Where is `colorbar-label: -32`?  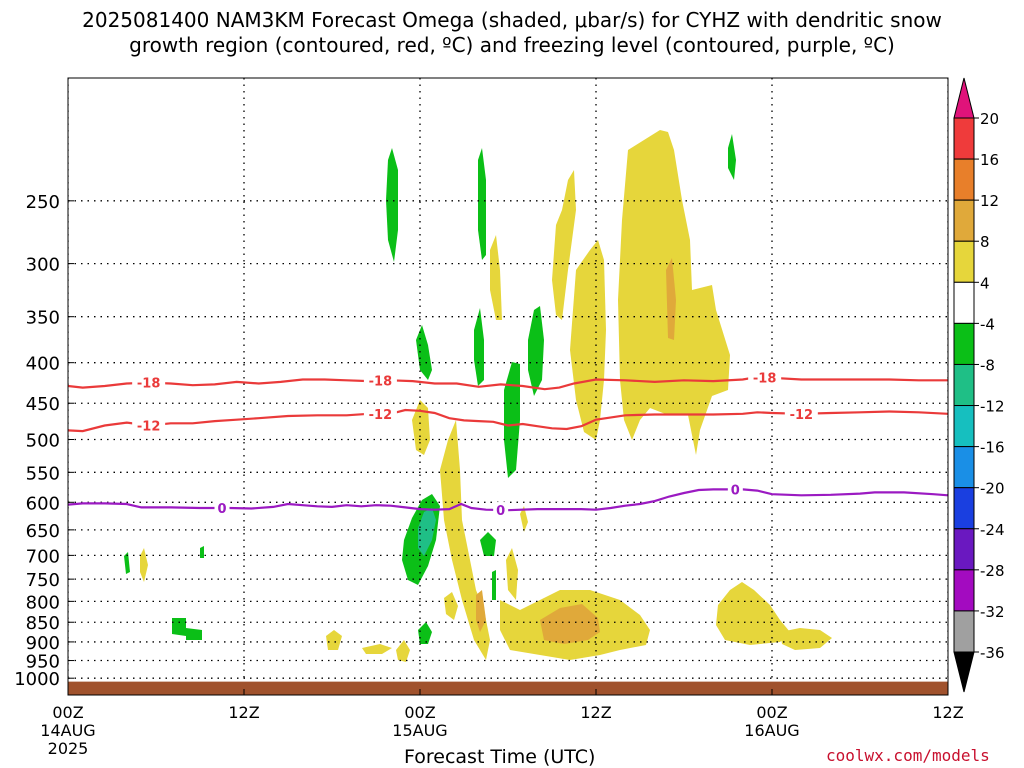 colorbar-label: -32 is located at coordinates (992, 612).